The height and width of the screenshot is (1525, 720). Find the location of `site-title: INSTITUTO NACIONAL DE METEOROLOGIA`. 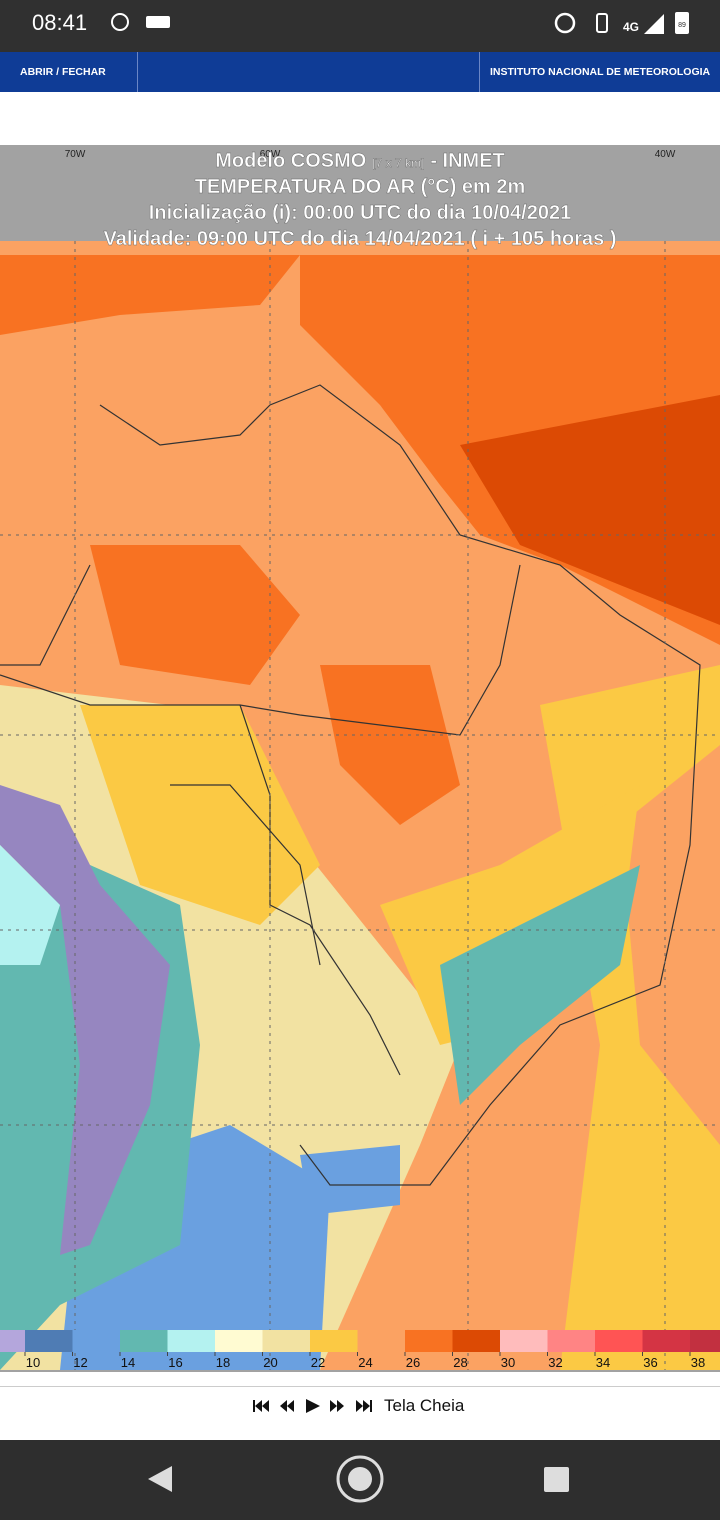

site-title: INSTITUTO NACIONAL DE METEOROLOGIA is located at coordinates (600, 72).